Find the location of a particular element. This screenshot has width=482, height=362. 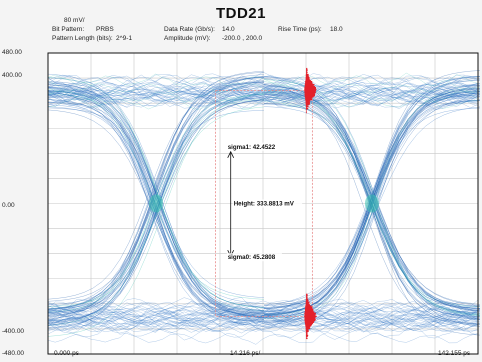

sigma-top-label: sigma1: 42.4522 is located at coordinates (252, 147).